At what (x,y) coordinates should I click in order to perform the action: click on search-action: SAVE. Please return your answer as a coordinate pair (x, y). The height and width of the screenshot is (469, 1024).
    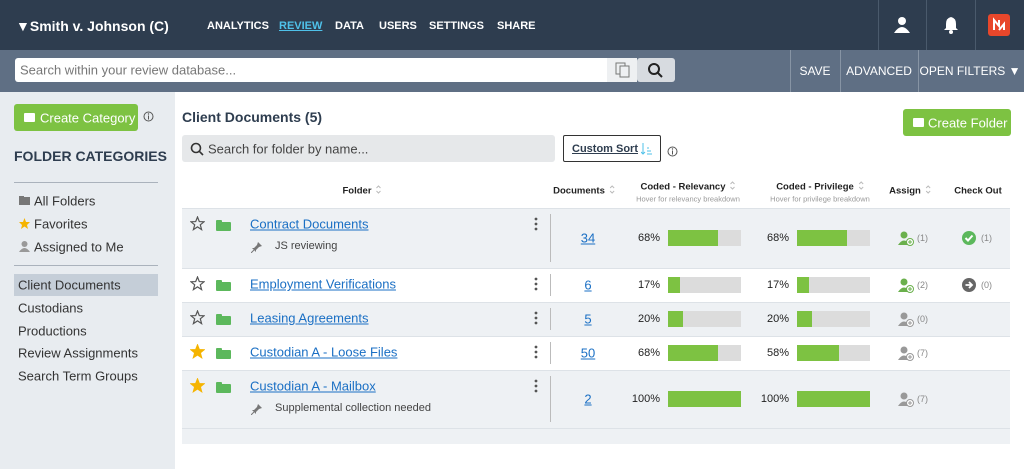
    Looking at the image, I should click on (815, 71).